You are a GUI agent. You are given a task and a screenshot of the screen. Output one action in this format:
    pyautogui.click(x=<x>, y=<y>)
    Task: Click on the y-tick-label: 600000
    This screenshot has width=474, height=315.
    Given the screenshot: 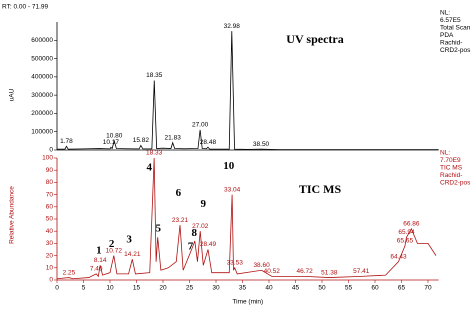 What is the action you would take?
    pyautogui.click(x=42, y=40)
    